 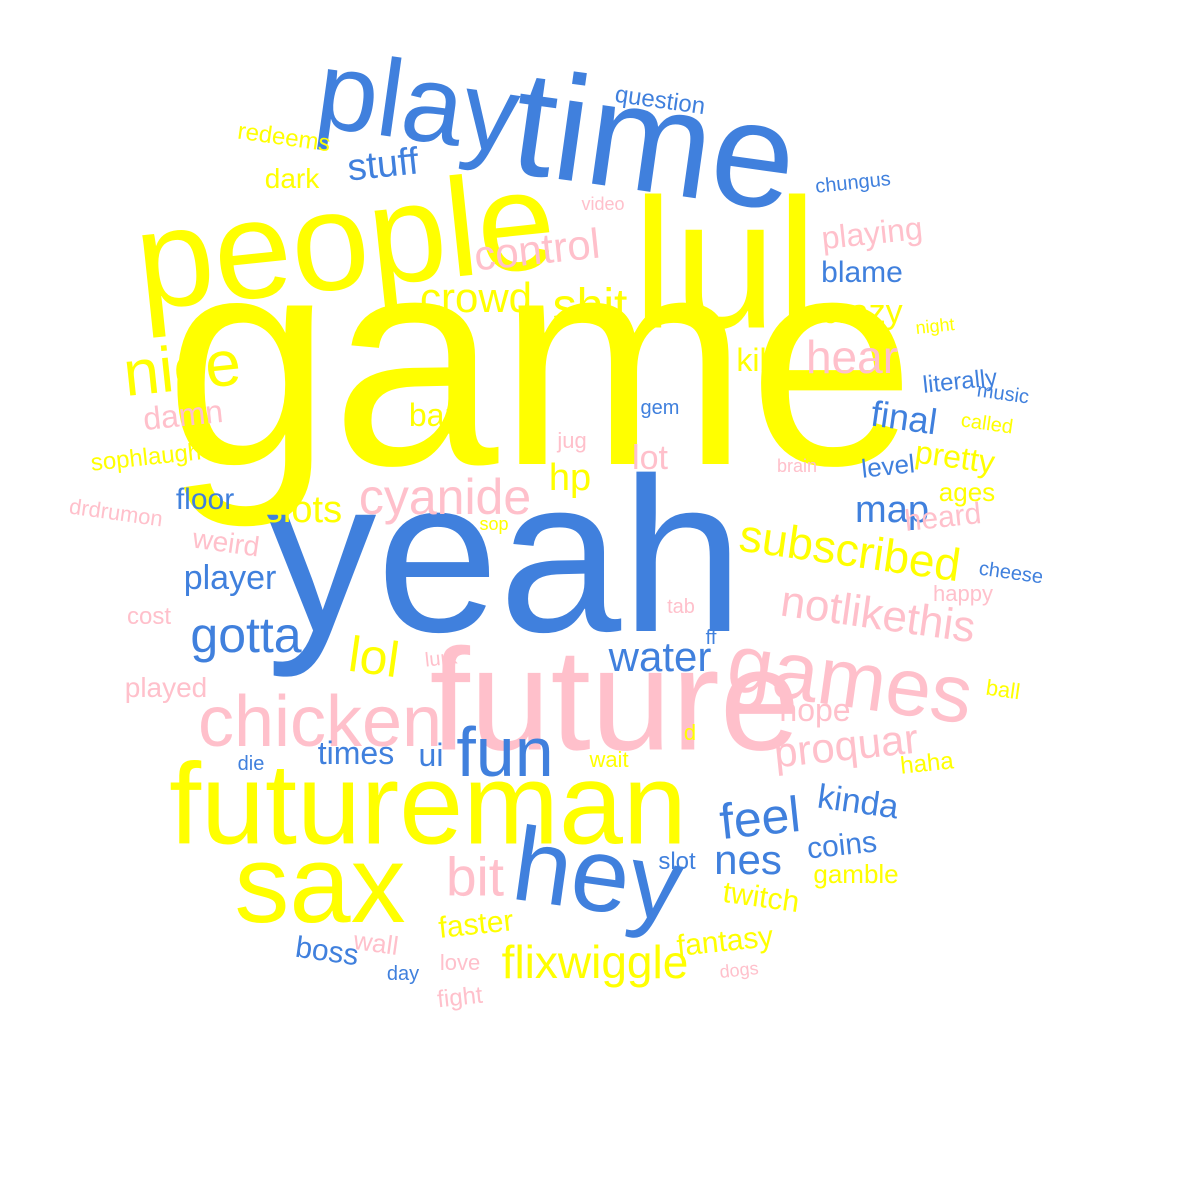 What do you see at coordinates (598, 875) in the screenshot?
I see `word-hey: hey` at bounding box center [598, 875].